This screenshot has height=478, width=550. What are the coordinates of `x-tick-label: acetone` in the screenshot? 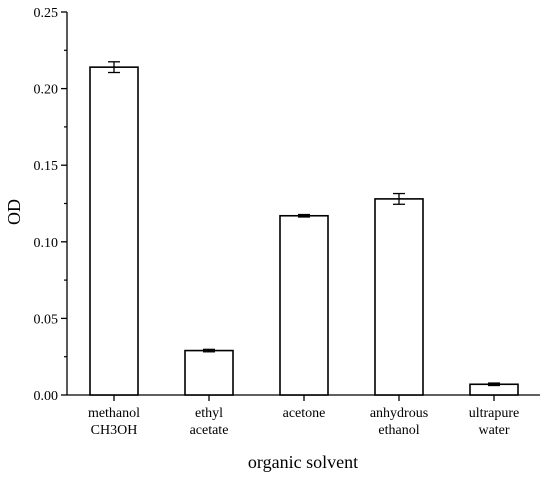 It's located at (304, 413).